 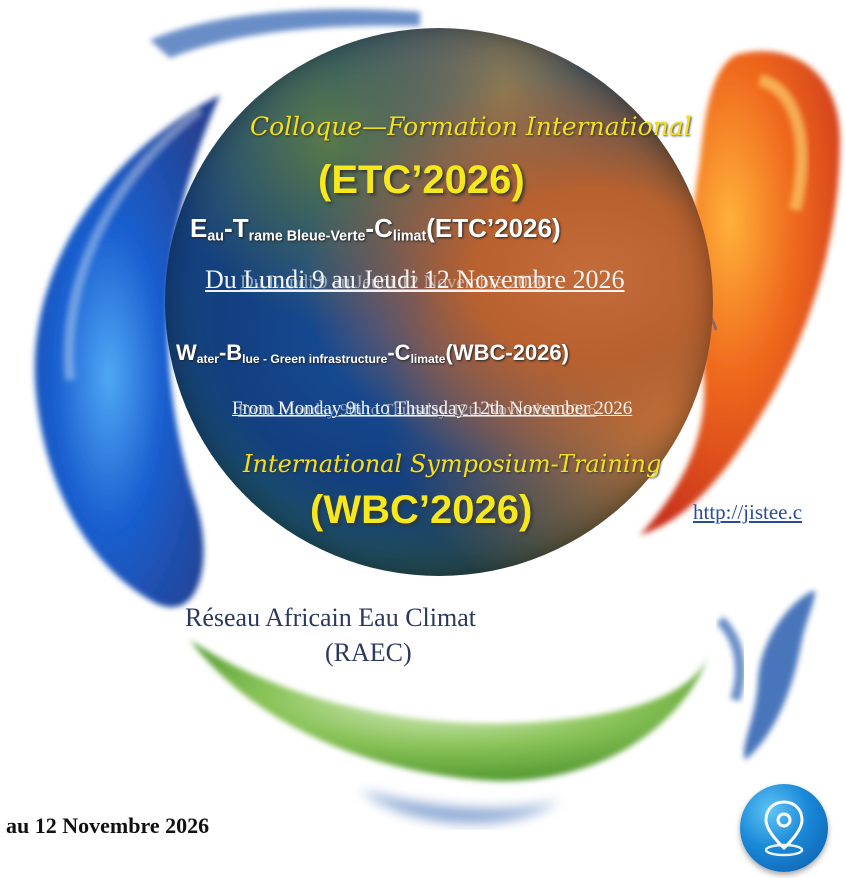 I want to click on network-acronym: (RAEC), so click(x=368, y=652).